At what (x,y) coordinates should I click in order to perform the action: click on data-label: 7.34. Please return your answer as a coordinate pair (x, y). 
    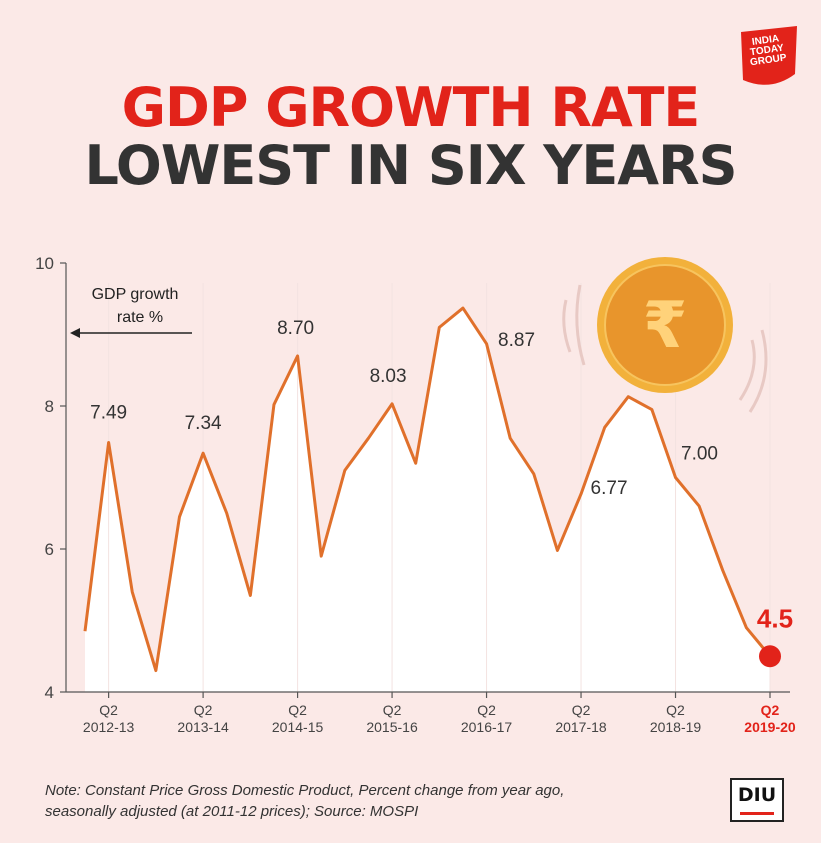
    Looking at the image, I should click on (203, 423).